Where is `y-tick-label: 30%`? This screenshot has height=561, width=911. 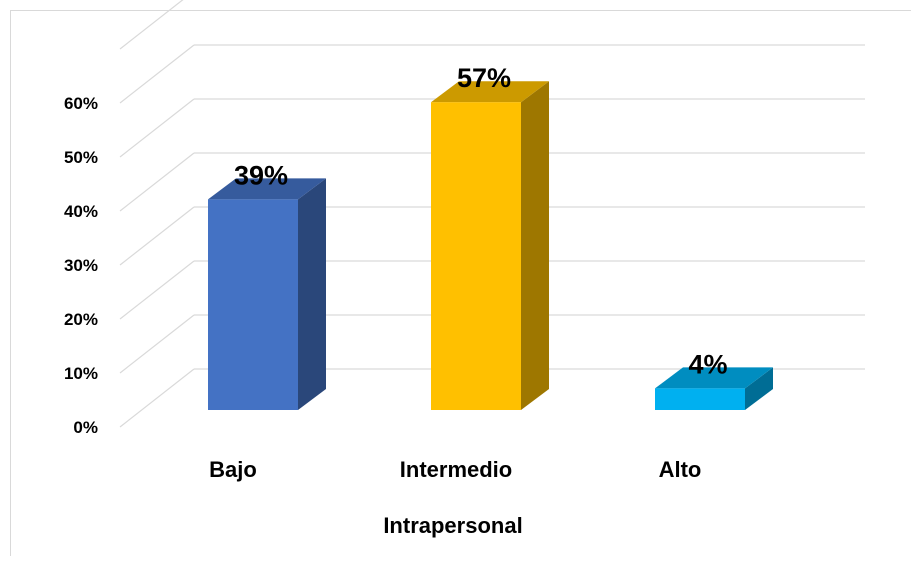
y-tick-label: 30% is located at coordinates (81, 265).